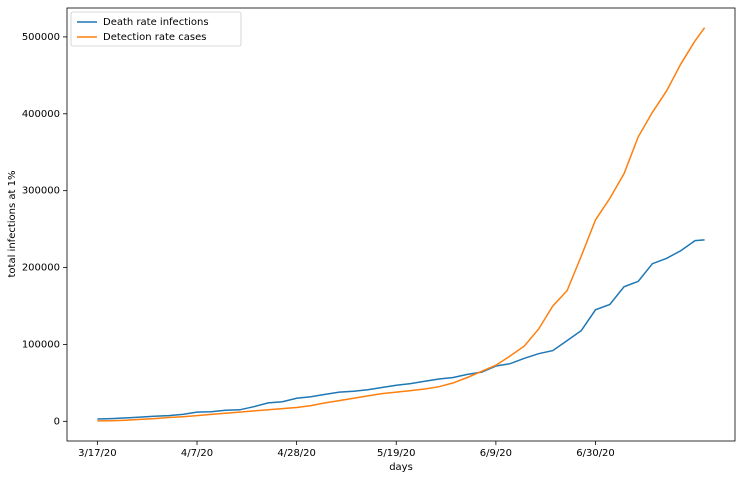 This screenshot has height=480, width=742. I want to click on legend-box, so click(156, 29).